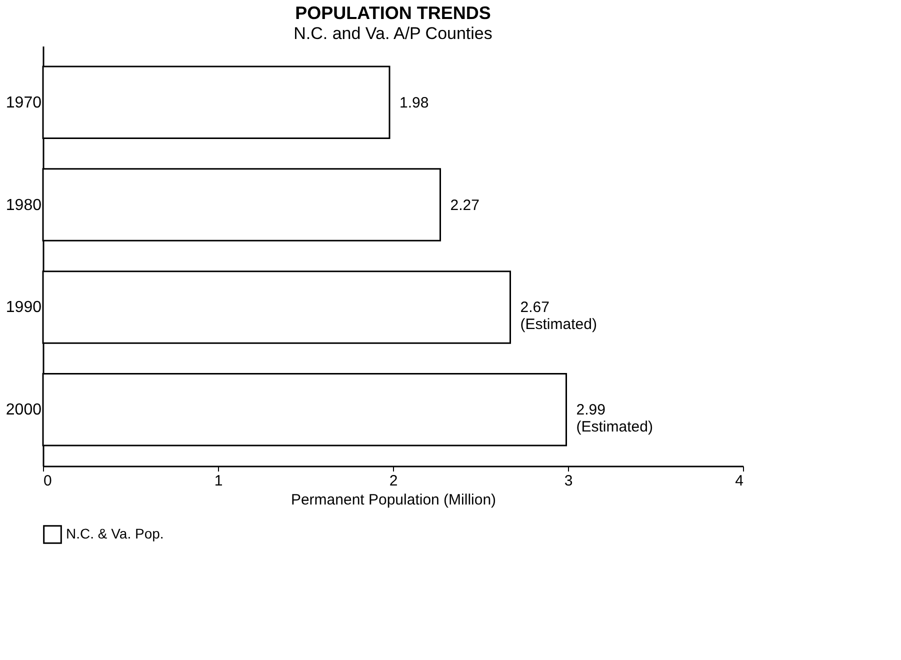 This screenshot has height=660, width=901. Describe the element at coordinates (24, 410) in the screenshot. I see `y-tick-label: 2000` at that location.